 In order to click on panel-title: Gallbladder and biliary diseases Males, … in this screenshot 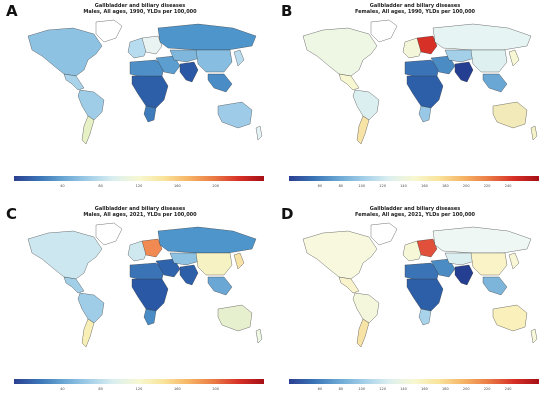, I will do `click(140, 212)`.